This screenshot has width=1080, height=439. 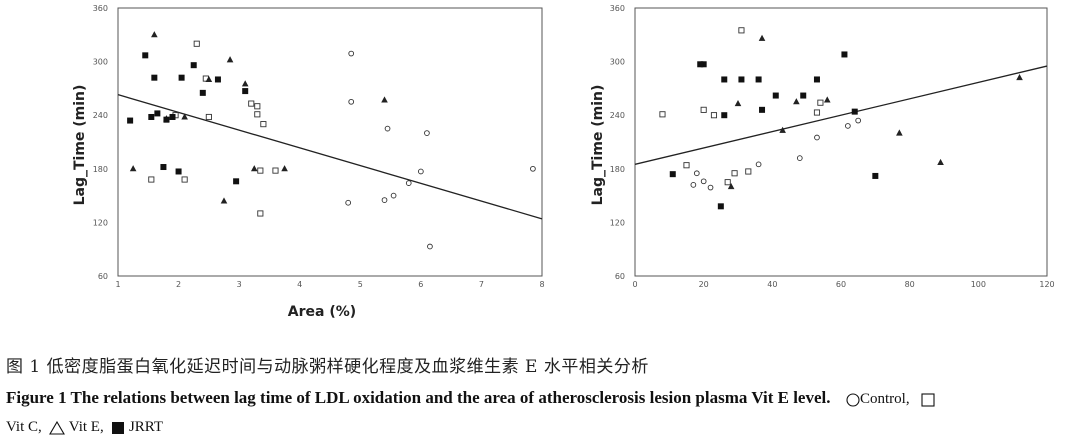 What do you see at coordinates (481, 284) in the screenshot?
I see `x-tick-label: 7` at bounding box center [481, 284].